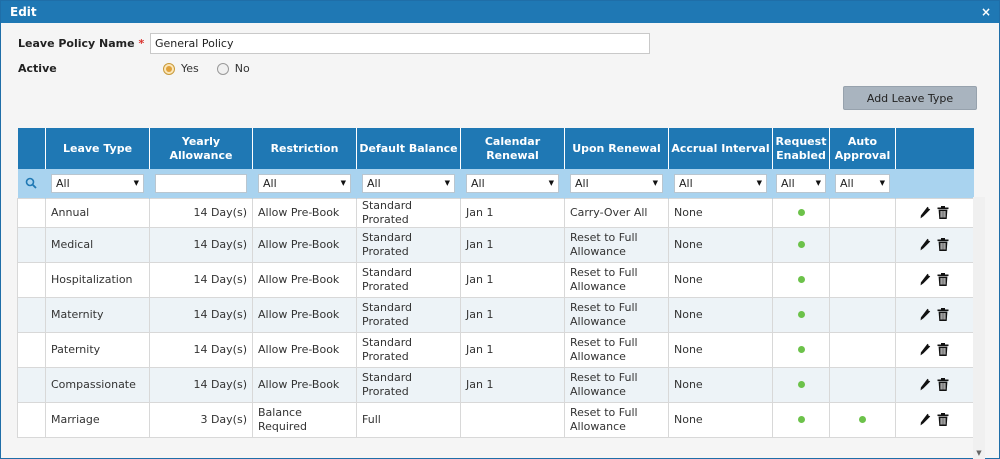 This screenshot has width=1000, height=459. What do you see at coordinates (97, 183) in the screenshot?
I see `filter-leave-type: All ▼` at bounding box center [97, 183].